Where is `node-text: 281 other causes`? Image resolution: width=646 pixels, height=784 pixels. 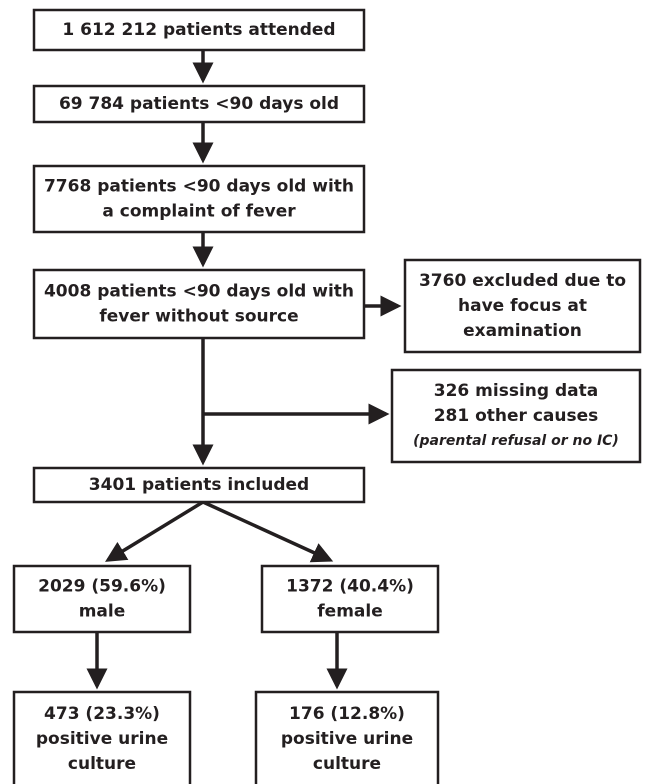
node-text: 281 other causes is located at coordinates (516, 416).